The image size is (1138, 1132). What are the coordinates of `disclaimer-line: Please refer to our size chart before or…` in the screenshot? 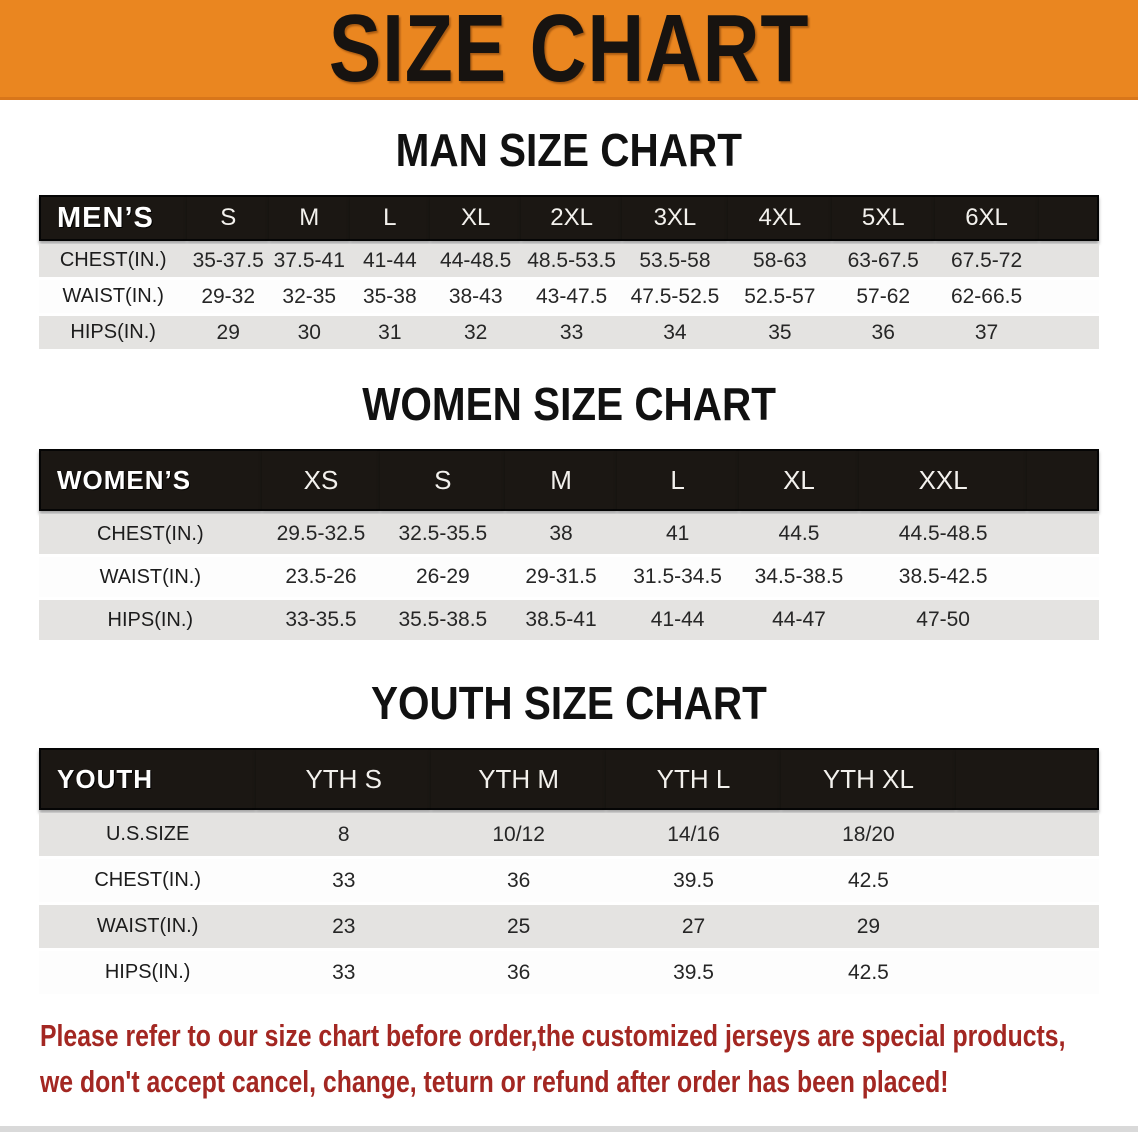 It's located at (553, 1035).